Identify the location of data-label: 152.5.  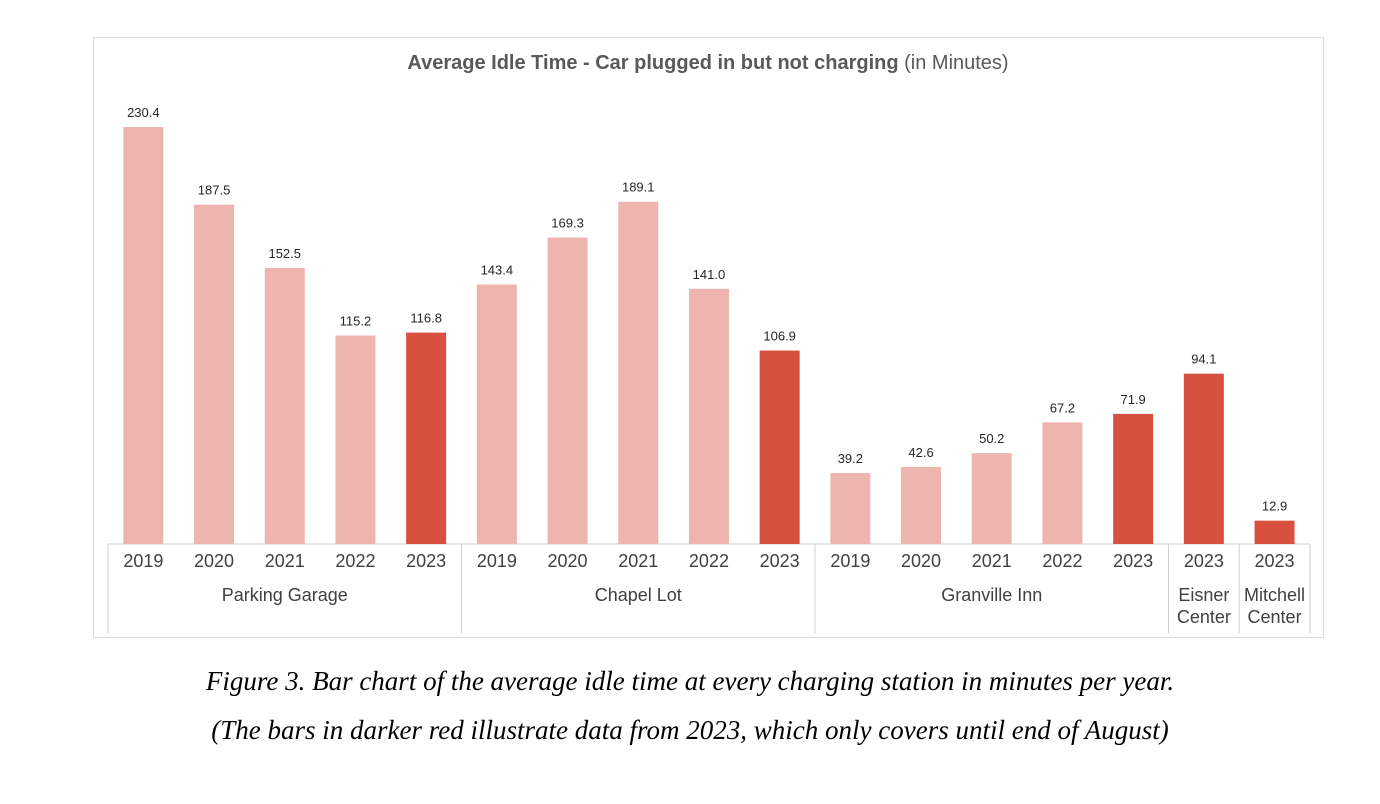
(284, 253).